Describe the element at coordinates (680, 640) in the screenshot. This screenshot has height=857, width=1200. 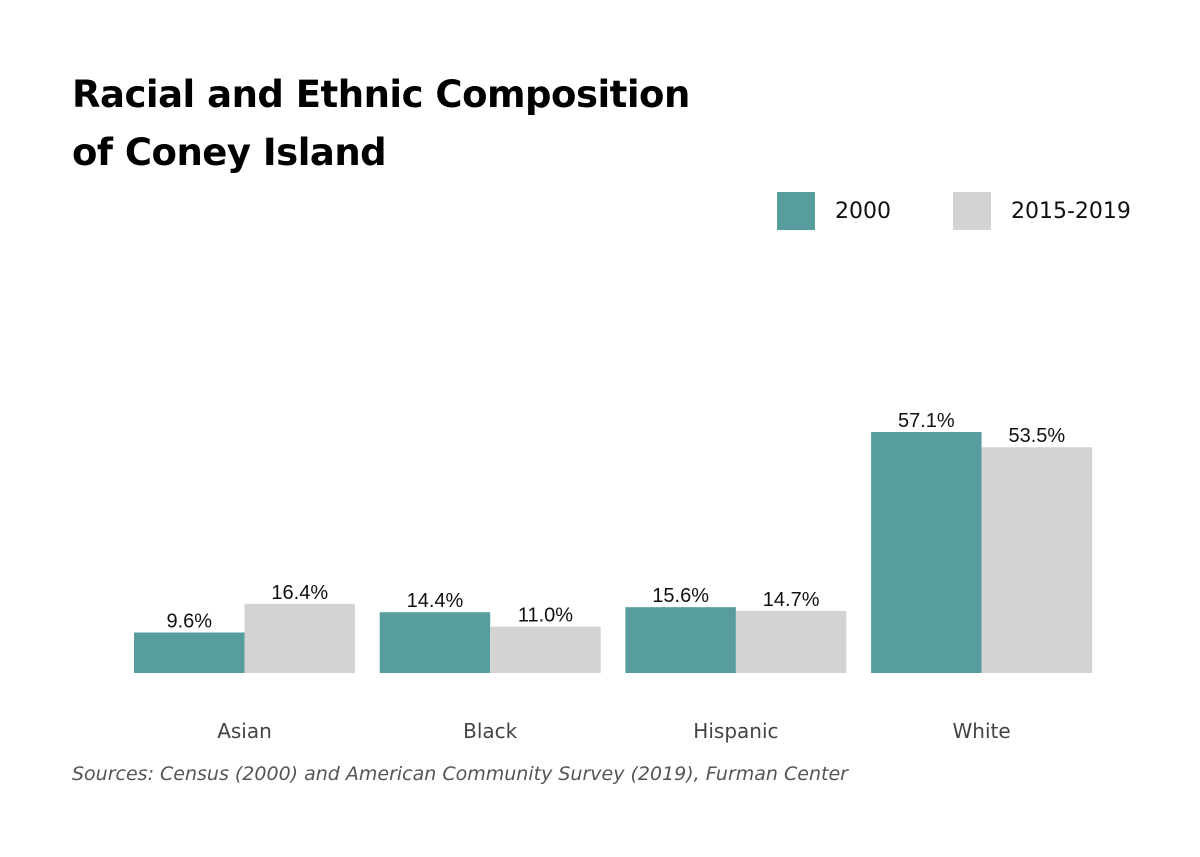
I see `bar-hispanic-2000` at that location.